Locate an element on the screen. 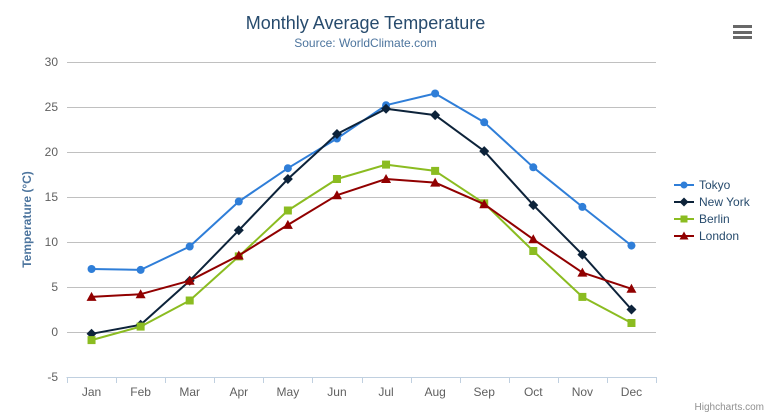 This screenshot has height=416, width=769. data-point-berlin-may is located at coordinates (287, 210).